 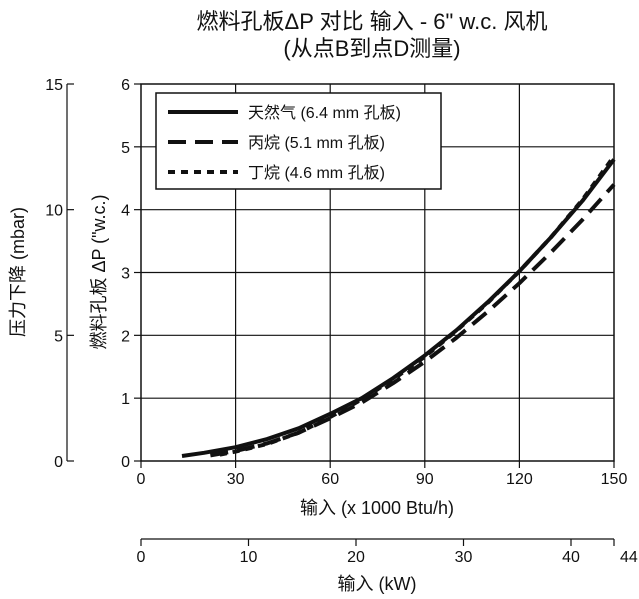 What do you see at coordinates (371, 48) in the screenshot?
I see `chart-title-line-2: (从点B到点D测量)` at bounding box center [371, 48].